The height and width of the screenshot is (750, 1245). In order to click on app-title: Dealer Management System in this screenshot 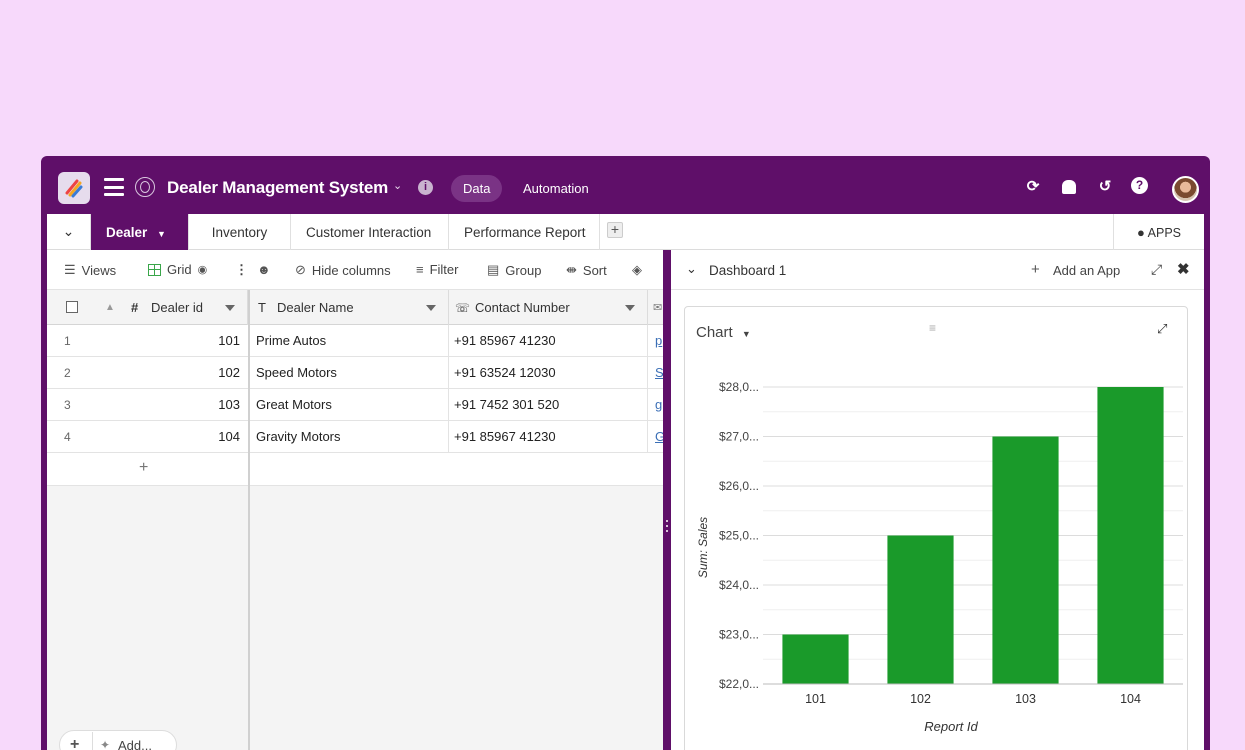, I will do `click(278, 187)`.